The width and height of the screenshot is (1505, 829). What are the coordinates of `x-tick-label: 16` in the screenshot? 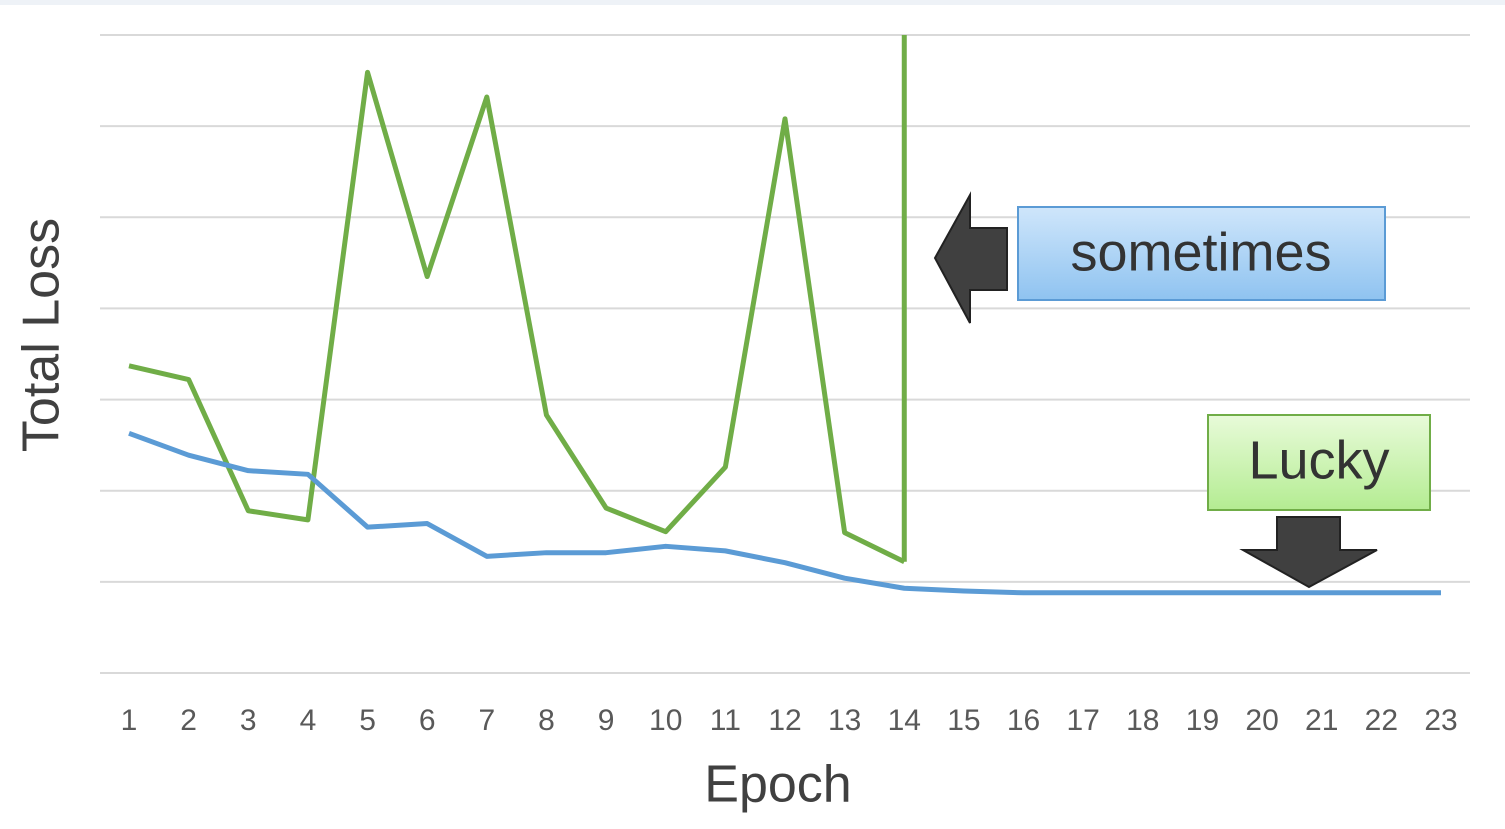 It's located at (1023, 720).